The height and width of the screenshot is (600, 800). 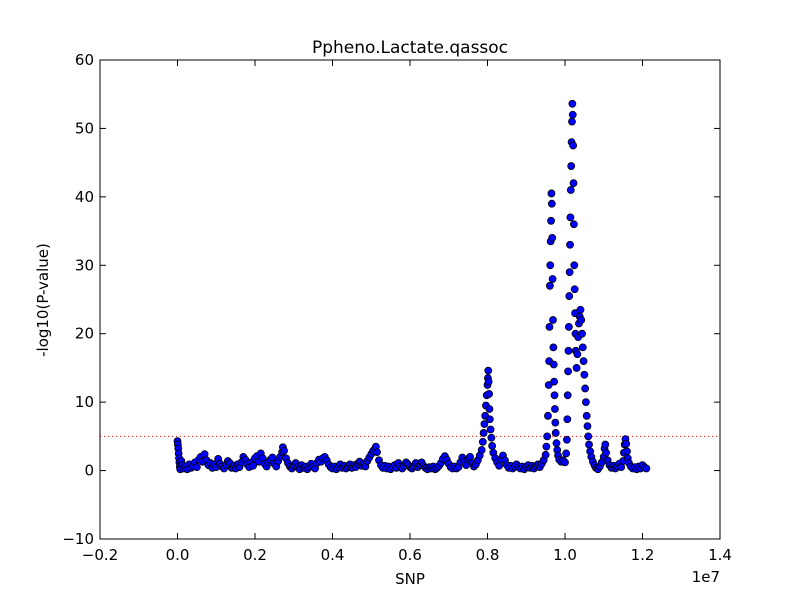 What do you see at coordinates (84, 60) in the screenshot?
I see `y-tick-label: 60` at bounding box center [84, 60].